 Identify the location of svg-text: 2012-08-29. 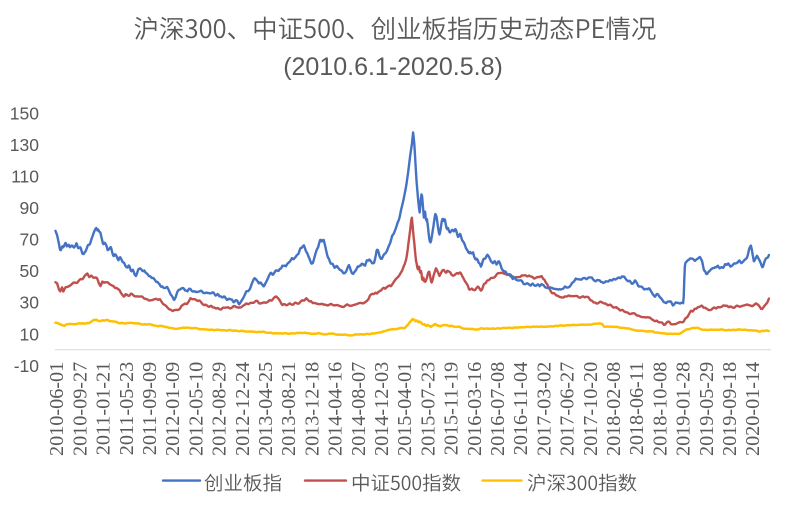
(220, 409).